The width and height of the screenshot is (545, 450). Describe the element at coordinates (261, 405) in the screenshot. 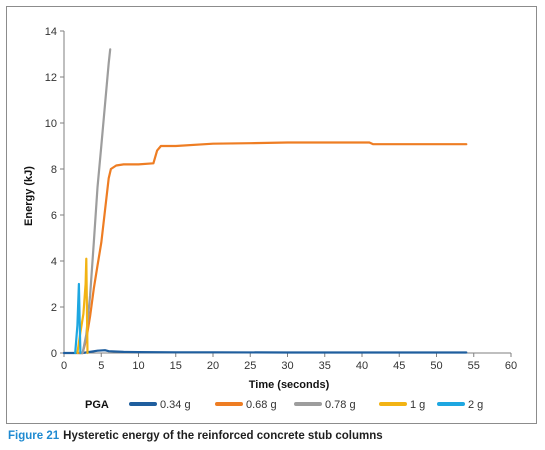

I see `legend-label: 0.68 g` at that location.